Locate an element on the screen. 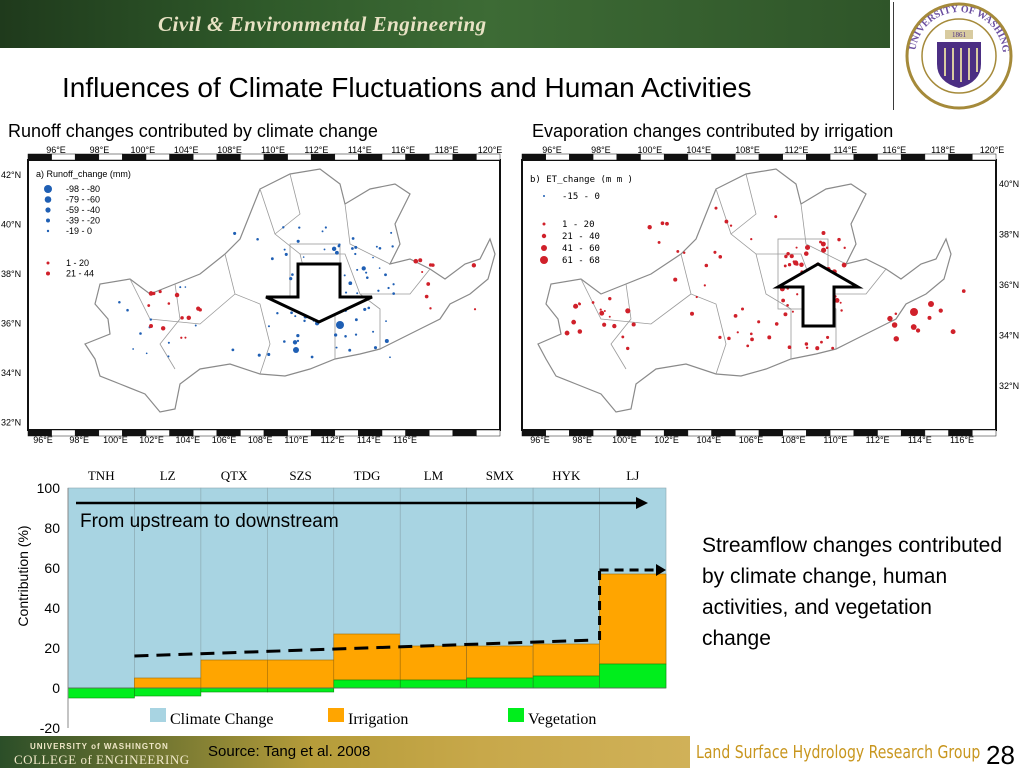 The height and width of the screenshot is (771, 1024). y-tick-labels: -20 0 20 40 60 80 100 is located at coordinates (49, 608).